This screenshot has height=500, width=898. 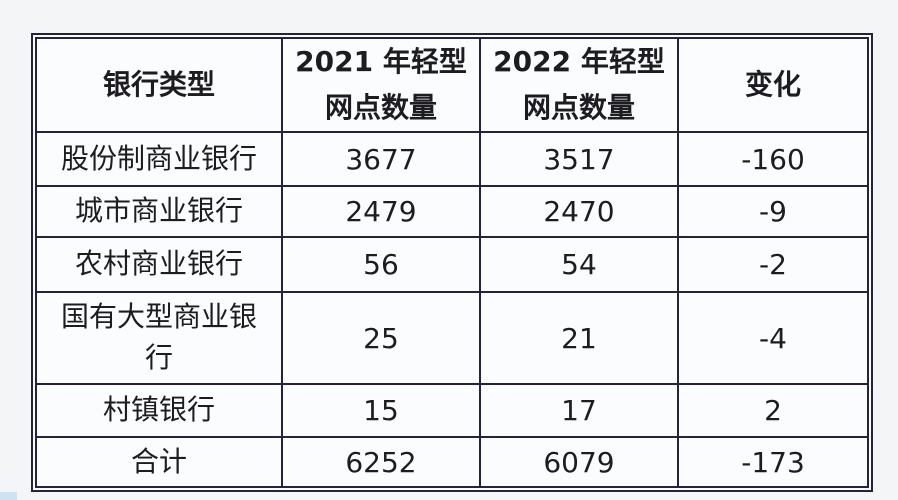 I want to click on table-row: 城市商业银行 2479 2470 -9, so click(x=452, y=211).